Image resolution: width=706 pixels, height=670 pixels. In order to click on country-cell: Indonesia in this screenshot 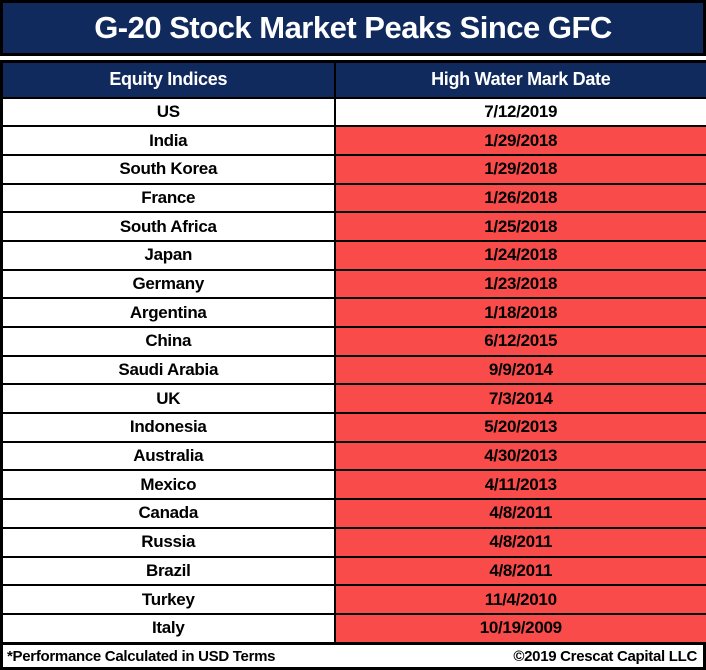, I will do `click(168, 427)`.